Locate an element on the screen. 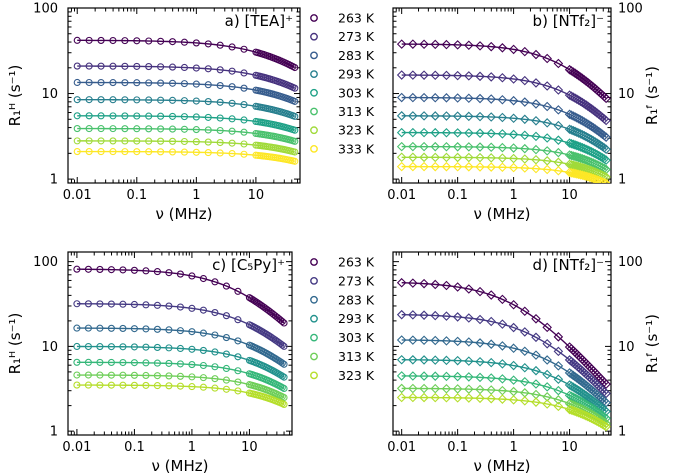  series-323-K is located at coordinates (503, 412).